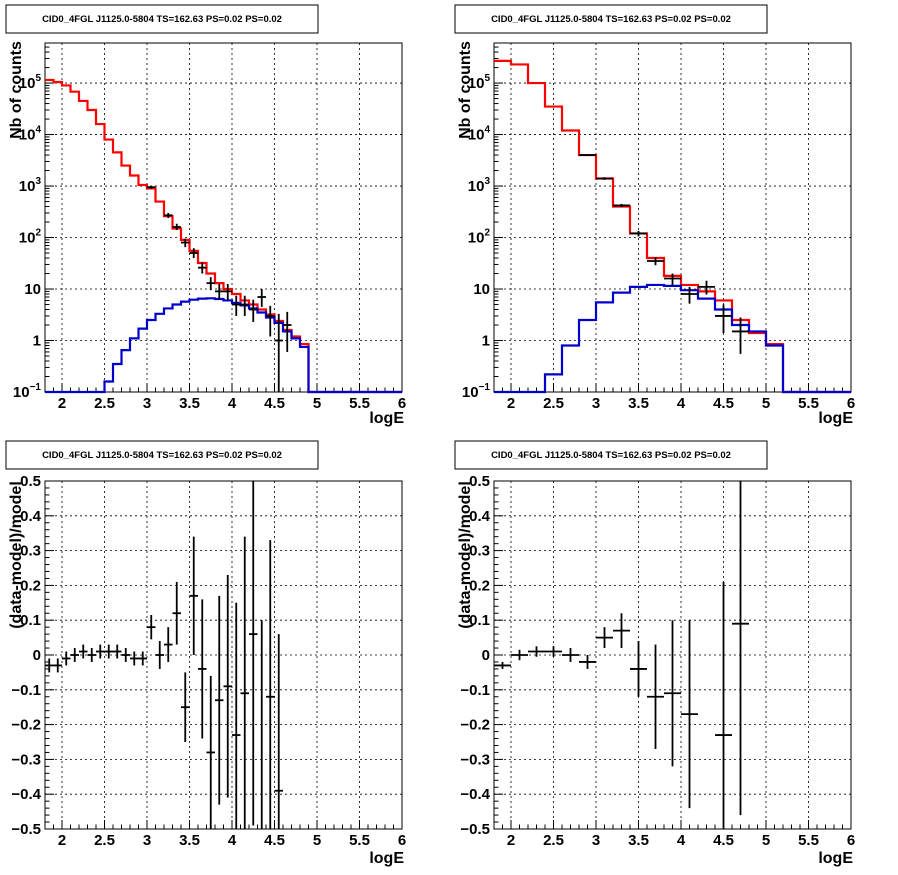 The height and width of the screenshot is (875, 898). Describe the element at coordinates (475, 794) in the screenshot. I see `y-tick-label: −0.4` at that location.